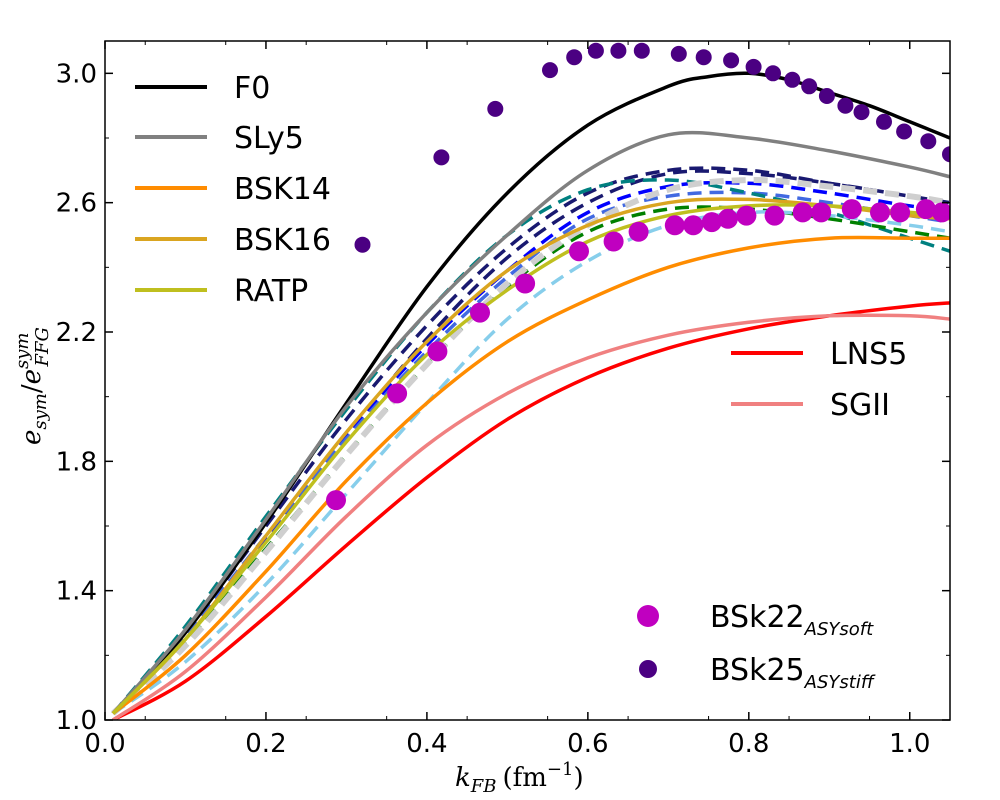  I want to click on x-axis-label: kFB (fm−1), so click(519, 778).